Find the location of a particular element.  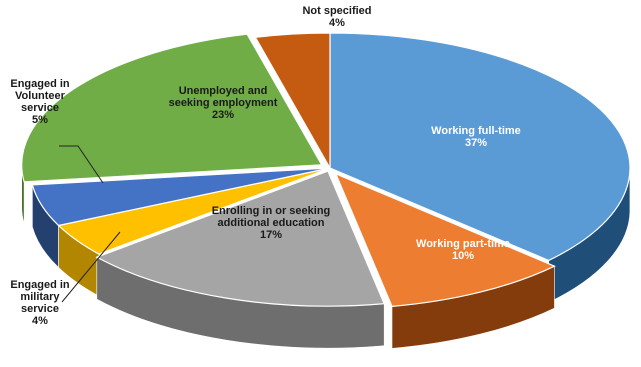

slice-label-line: additional education is located at coordinates (271, 223).